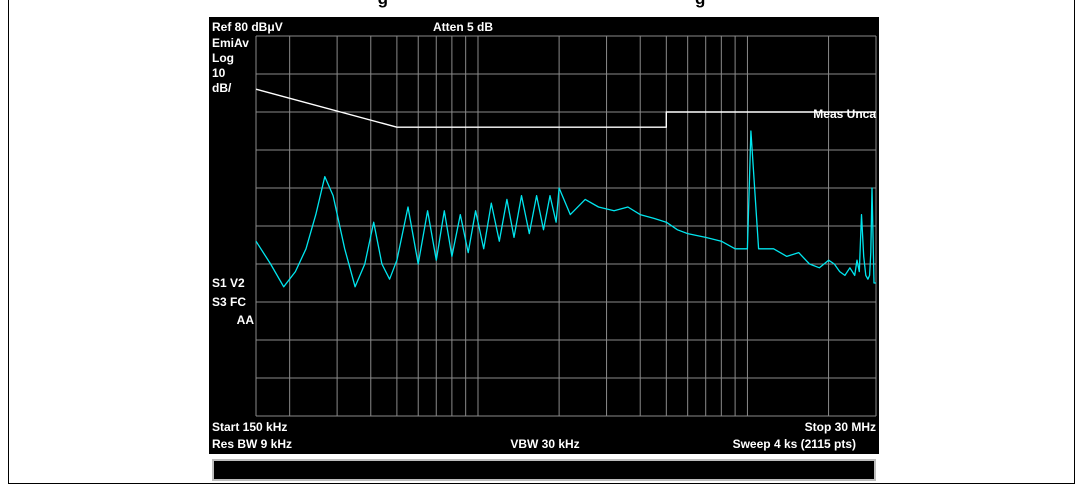  What do you see at coordinates (223, 58) in the screenshot?
I see `scale-type-label: Log` at bounding box center [223, 58].